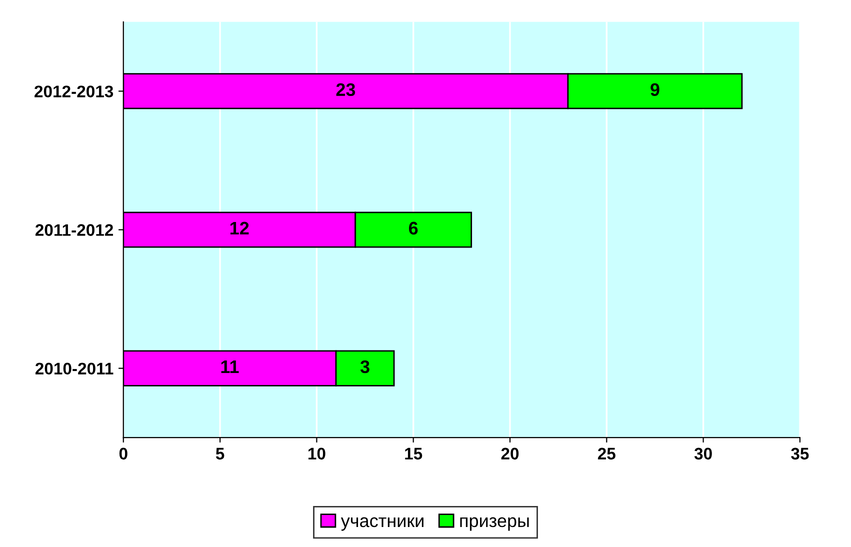 The image size is (851, 547). Describe the element at coordinates (382, 524) in the screenshot. I see `legend-label: участники` at that location.